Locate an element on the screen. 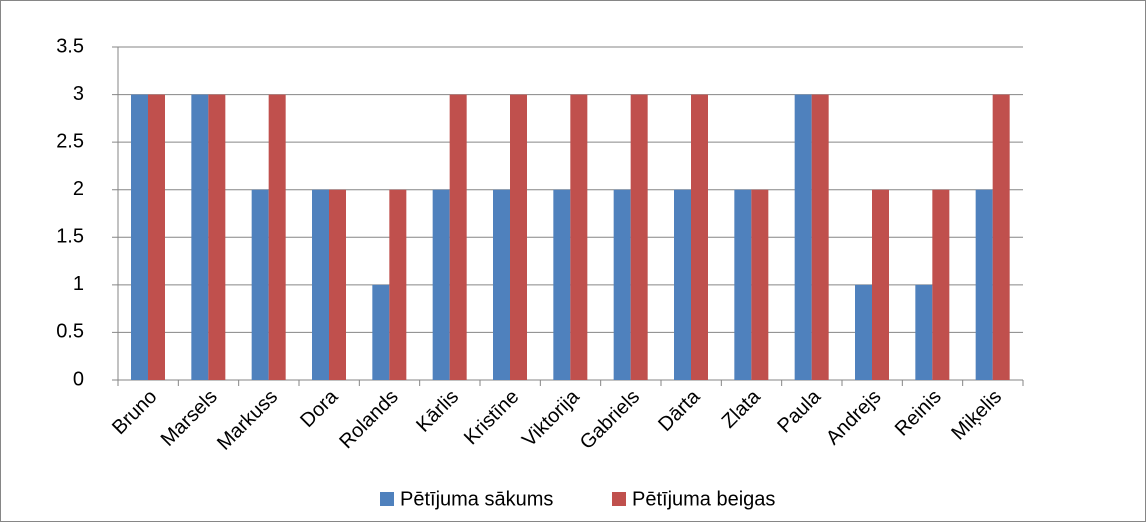  legend-label: Pētījuma beigas is located at coordinates (703, 499).